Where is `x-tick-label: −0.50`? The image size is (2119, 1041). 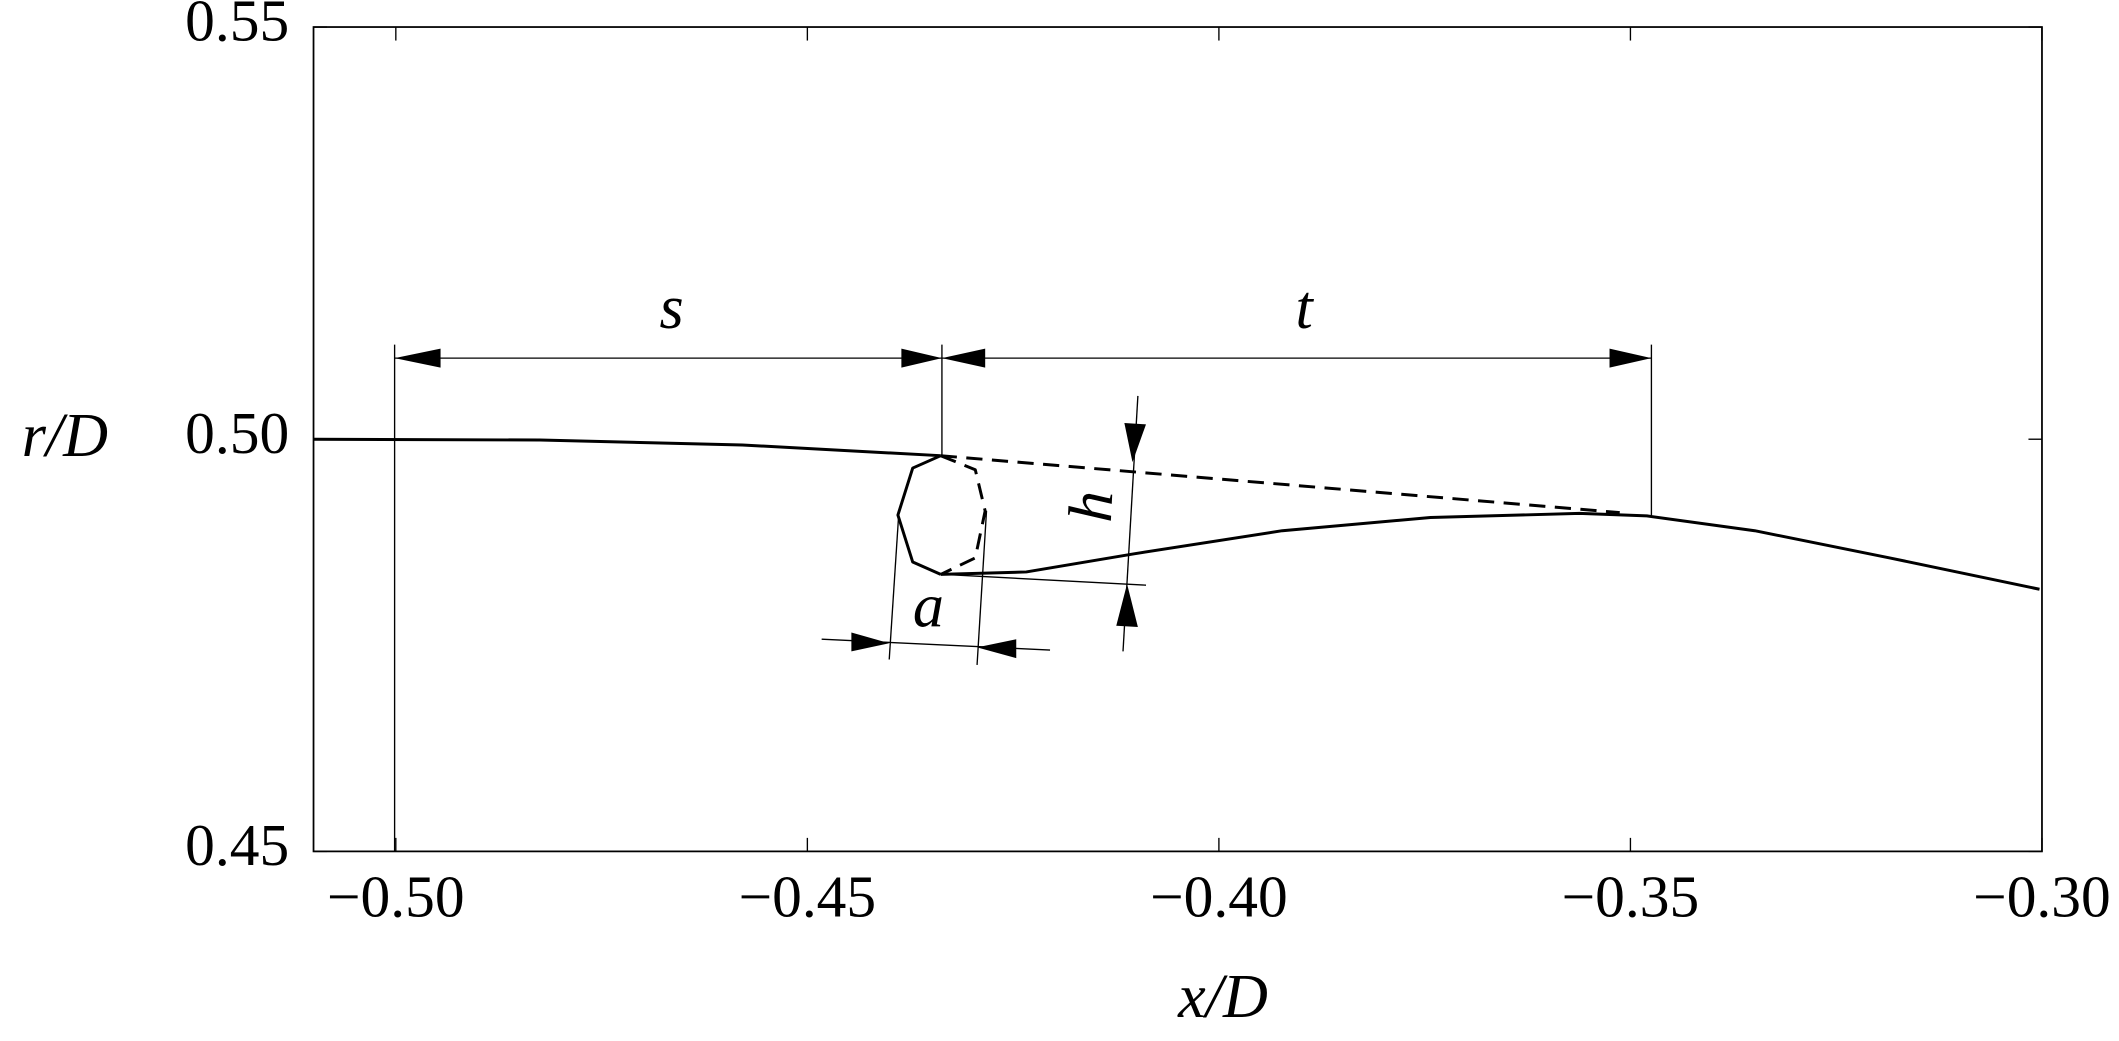
x-tick-label: −0.50 is located at coordinates (396, 896).